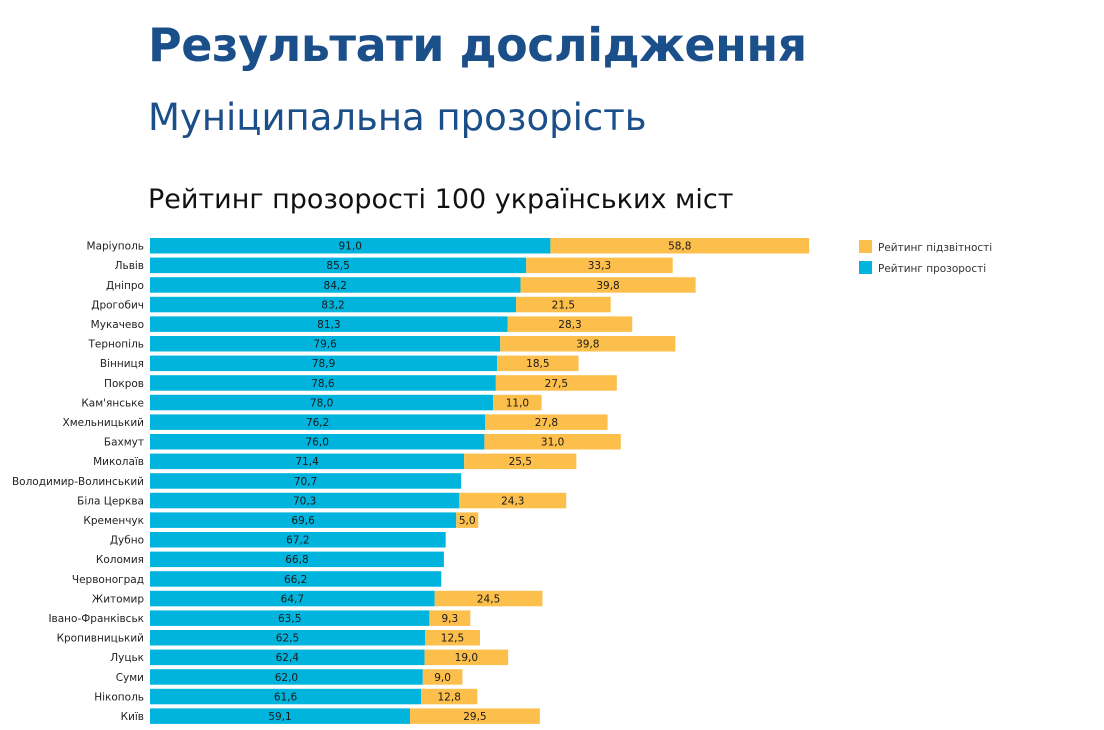 This screenshot has width=1104, height=730. What do you see at coordinates (104, 423) in the screenshot?
I see `category-label: Хмельницький` at bounding box center [104, 423].